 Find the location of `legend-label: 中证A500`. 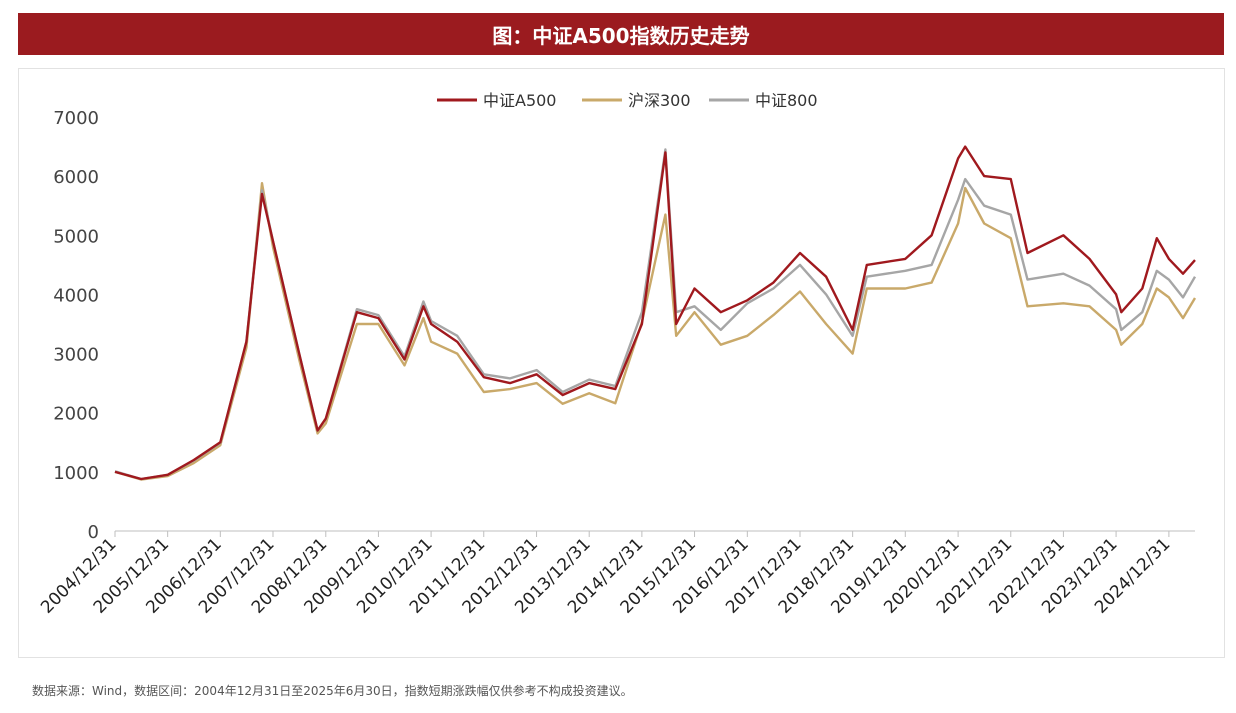

legend-label: 中证A500 is located at coordinates (520, 100).